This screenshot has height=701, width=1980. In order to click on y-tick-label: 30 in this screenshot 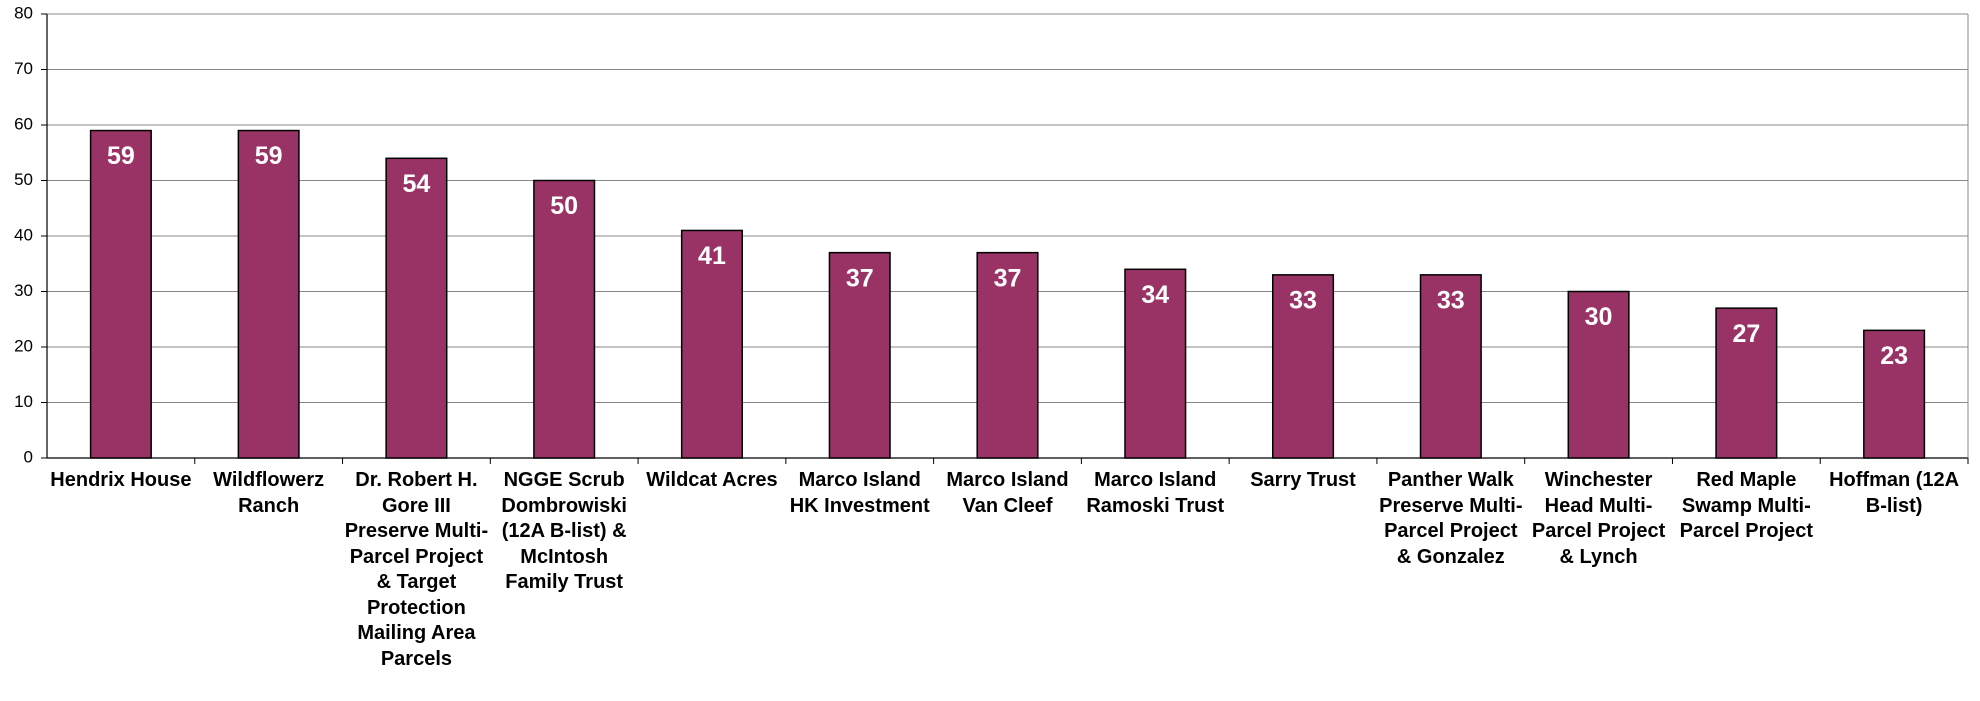, I will do `click(23, 290)`.